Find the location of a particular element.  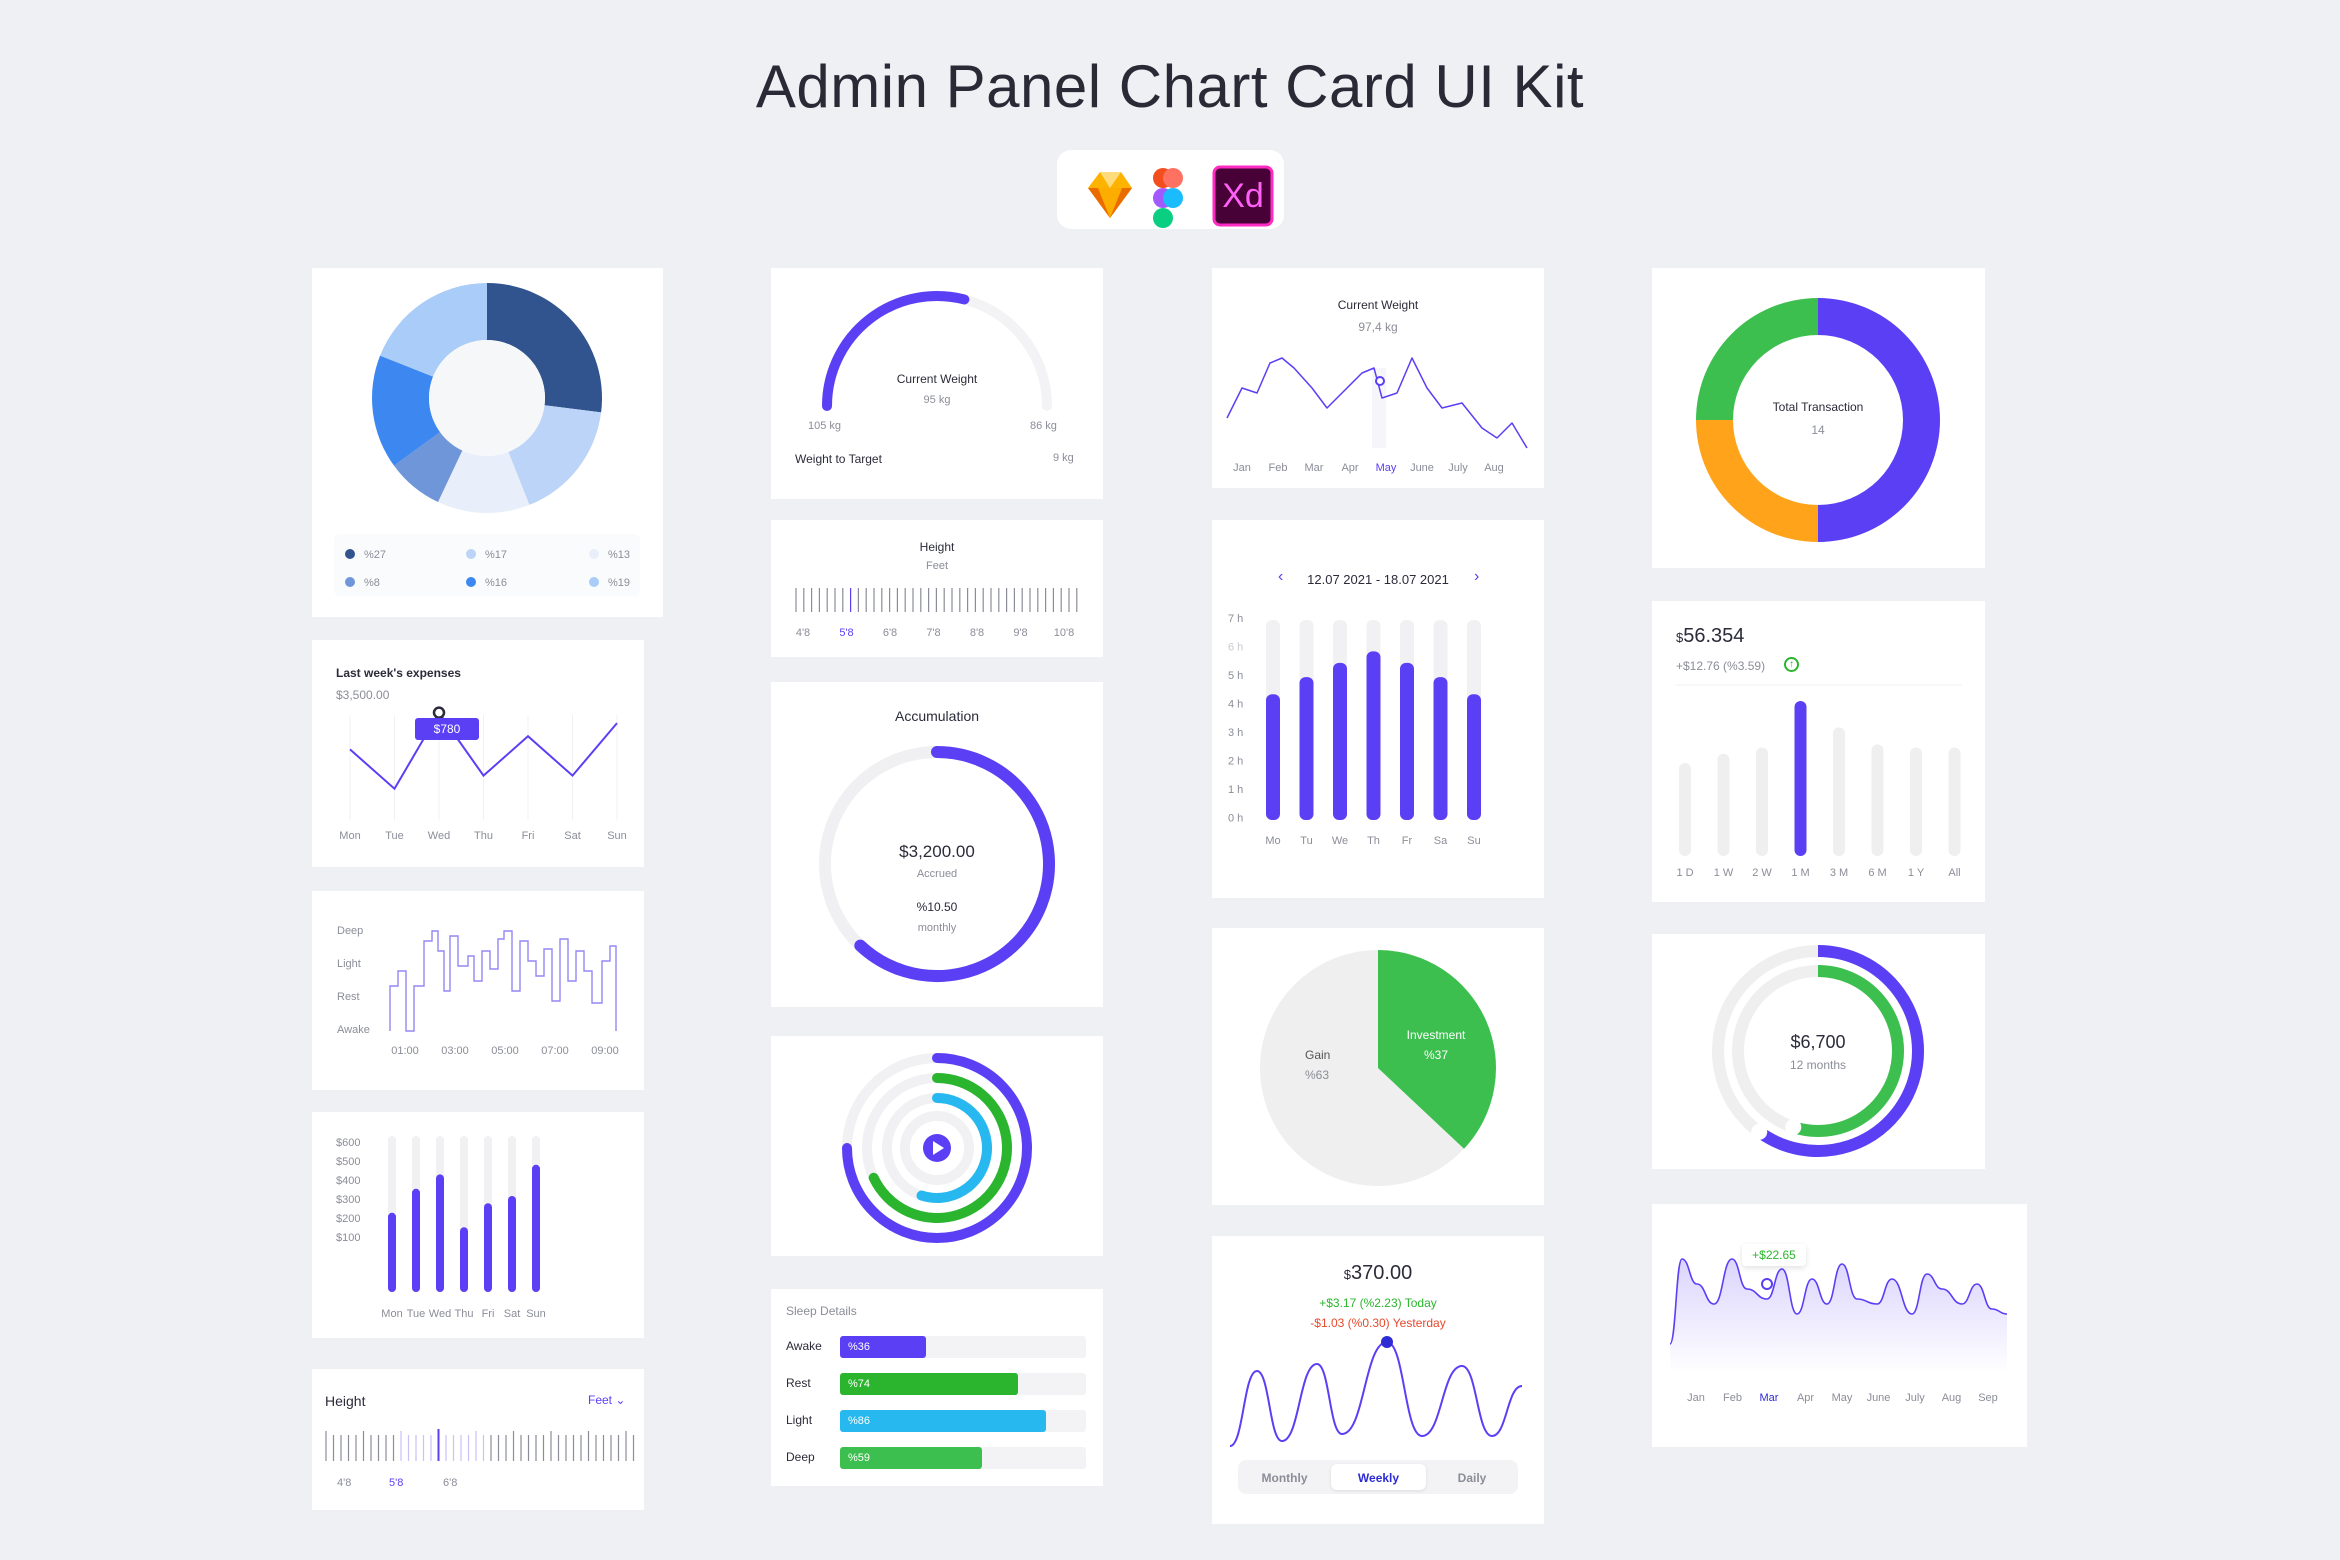

day-label: Wed is located at coordinates (440, 1314).